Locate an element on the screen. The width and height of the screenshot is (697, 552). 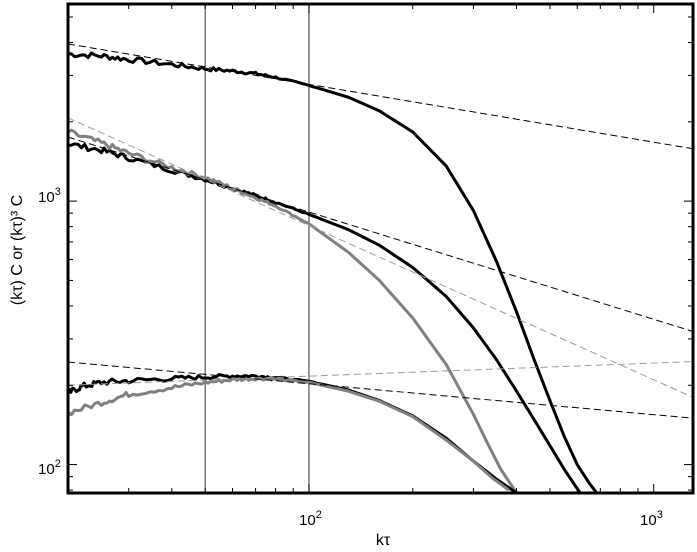
x-tick-label-100: 10² is located at coordinates (310, 519).